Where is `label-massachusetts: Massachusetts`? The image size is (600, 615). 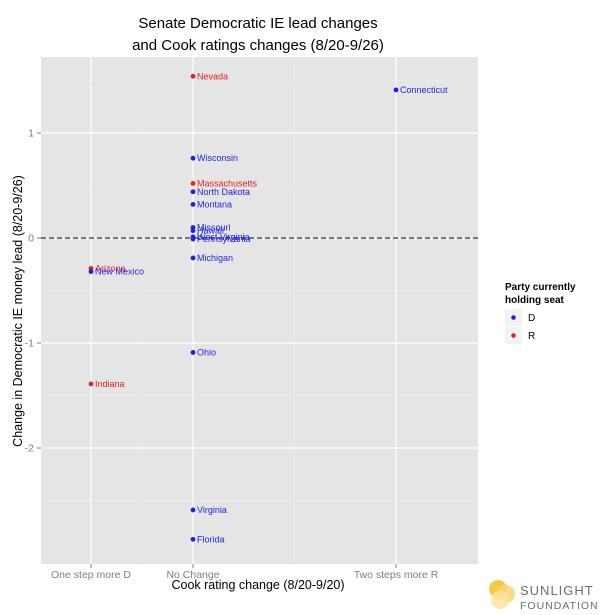 label-massachusetts: Massachusetts is located at coordinates (227, 183).